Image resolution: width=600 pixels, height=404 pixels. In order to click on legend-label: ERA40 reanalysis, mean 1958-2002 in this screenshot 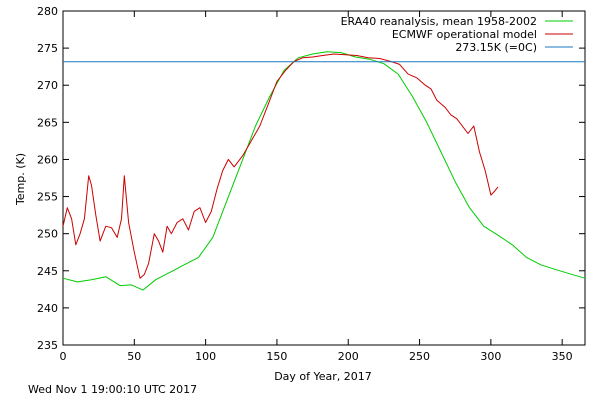, I will do `click(439, 21)`.